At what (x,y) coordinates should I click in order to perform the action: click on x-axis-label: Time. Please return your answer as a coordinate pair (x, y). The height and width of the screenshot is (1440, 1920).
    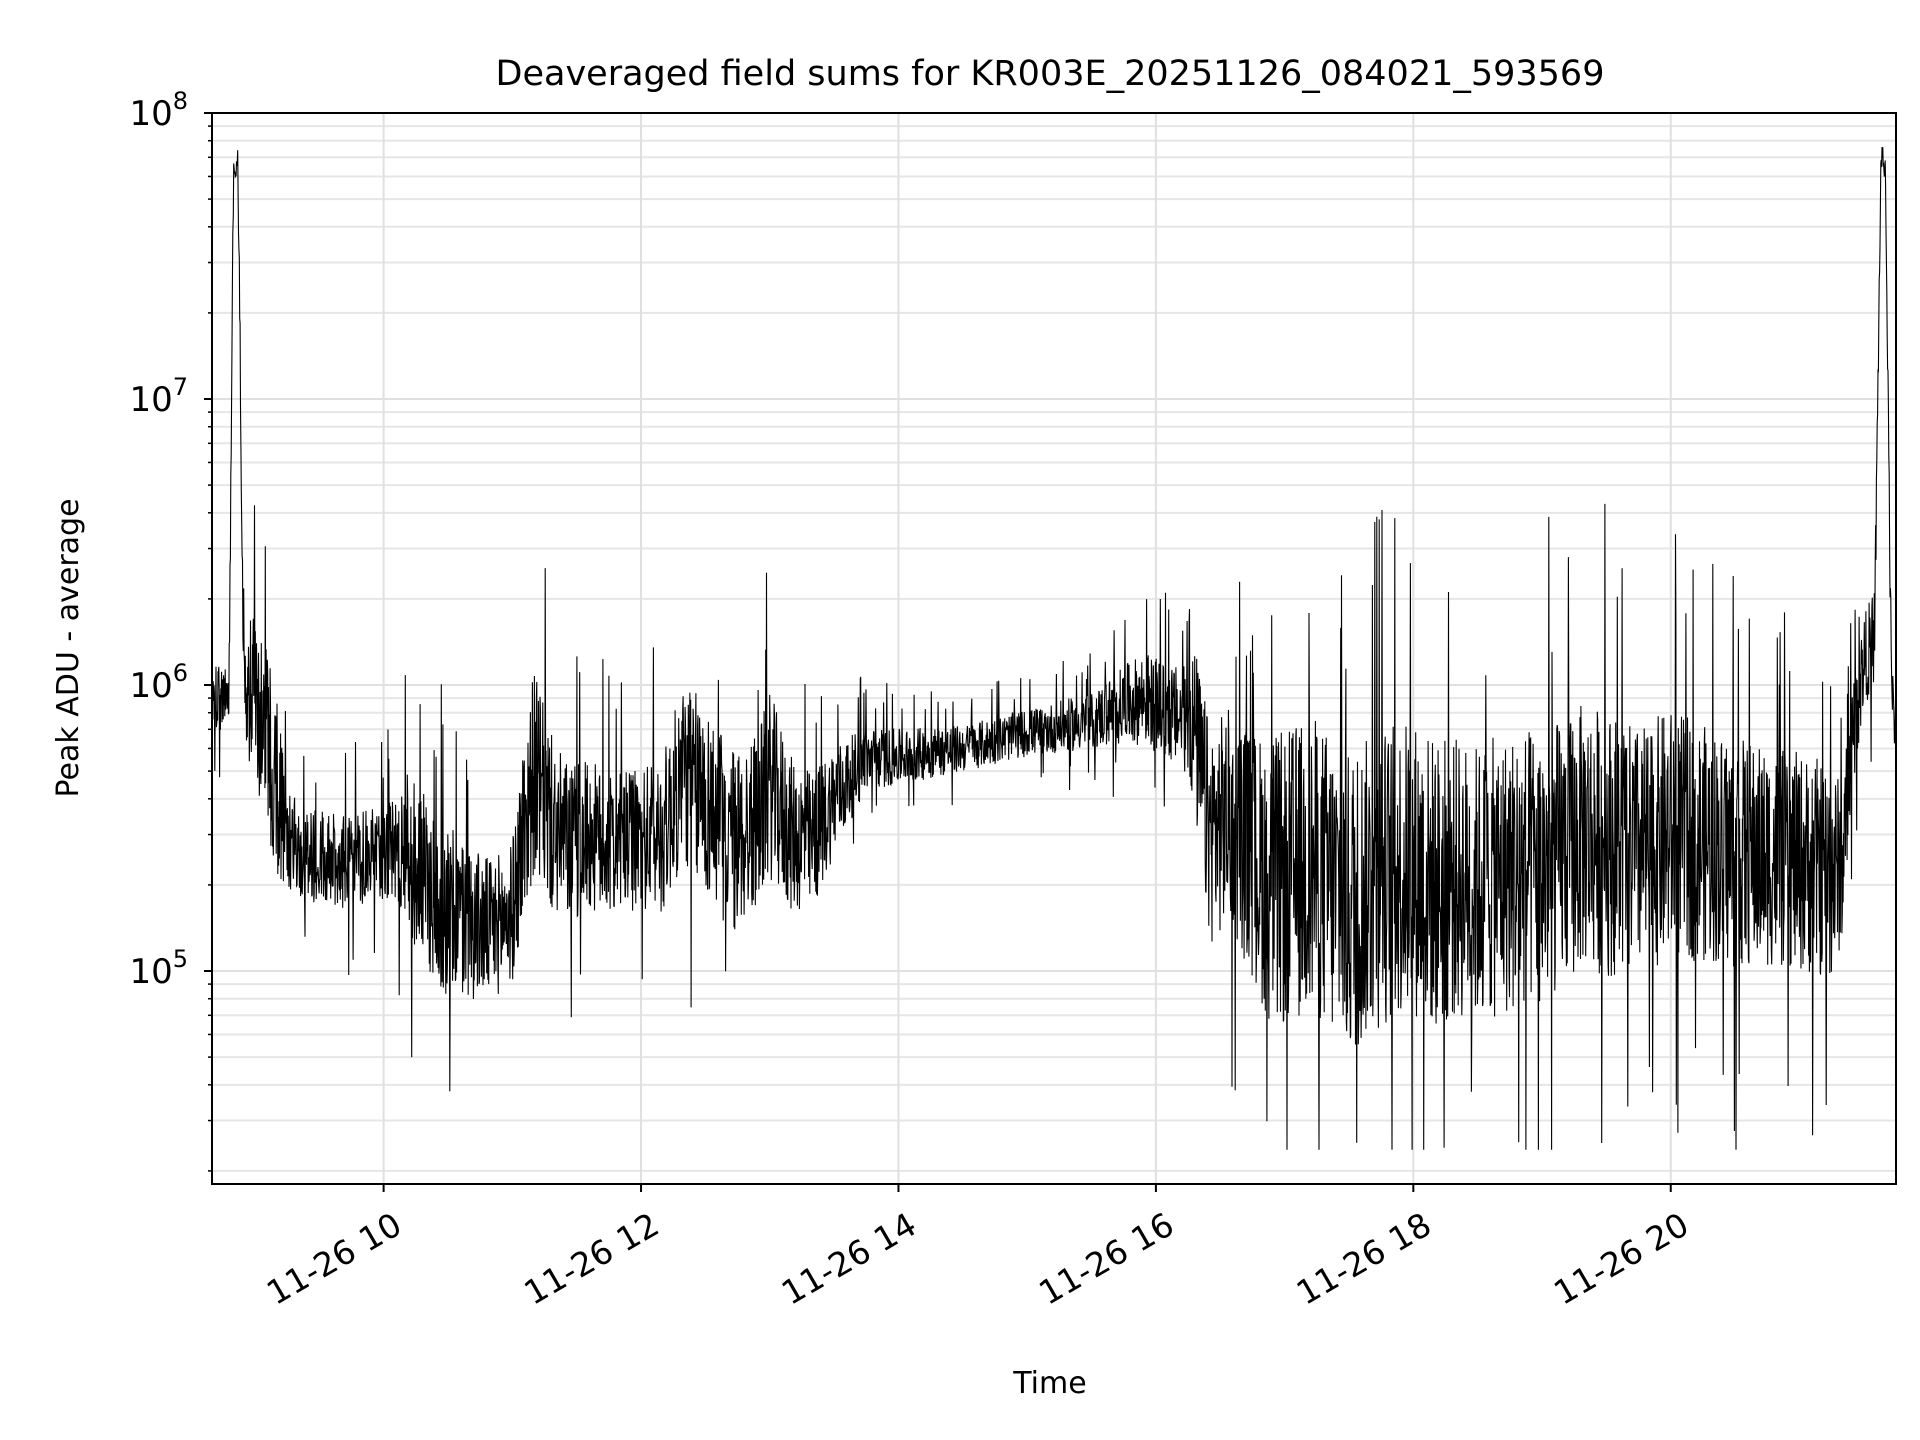
    Looking at the image, I should click on (1049, 1383).